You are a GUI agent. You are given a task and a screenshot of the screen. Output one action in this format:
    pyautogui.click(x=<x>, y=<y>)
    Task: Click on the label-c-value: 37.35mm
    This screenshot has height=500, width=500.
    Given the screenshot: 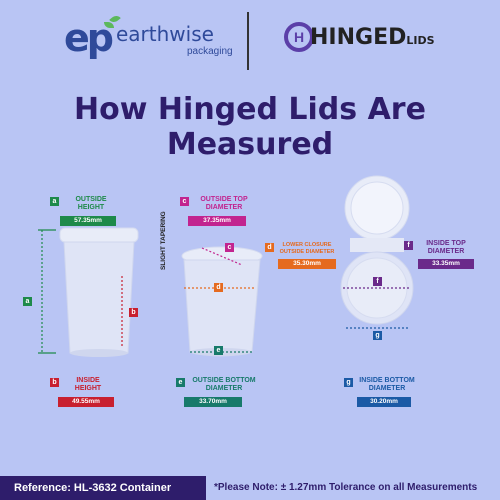 What is the action you would take?
    pyautogui.click(x=217, y=221)
    